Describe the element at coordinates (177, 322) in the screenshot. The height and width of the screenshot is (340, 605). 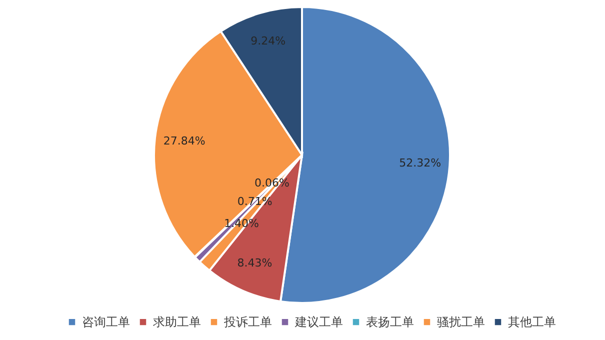
I see `legend-label: 求助工单` at that location.